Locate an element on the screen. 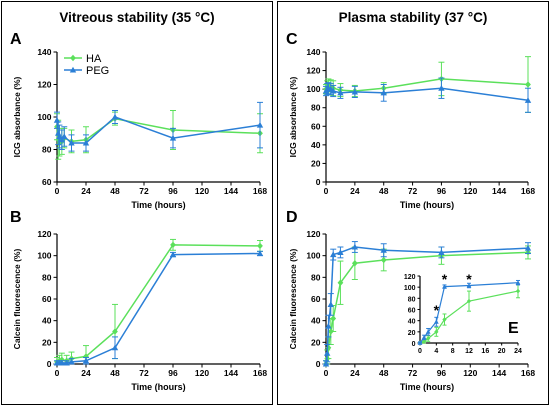  x-tick-label: 168 is located at coordinates (260, 373).